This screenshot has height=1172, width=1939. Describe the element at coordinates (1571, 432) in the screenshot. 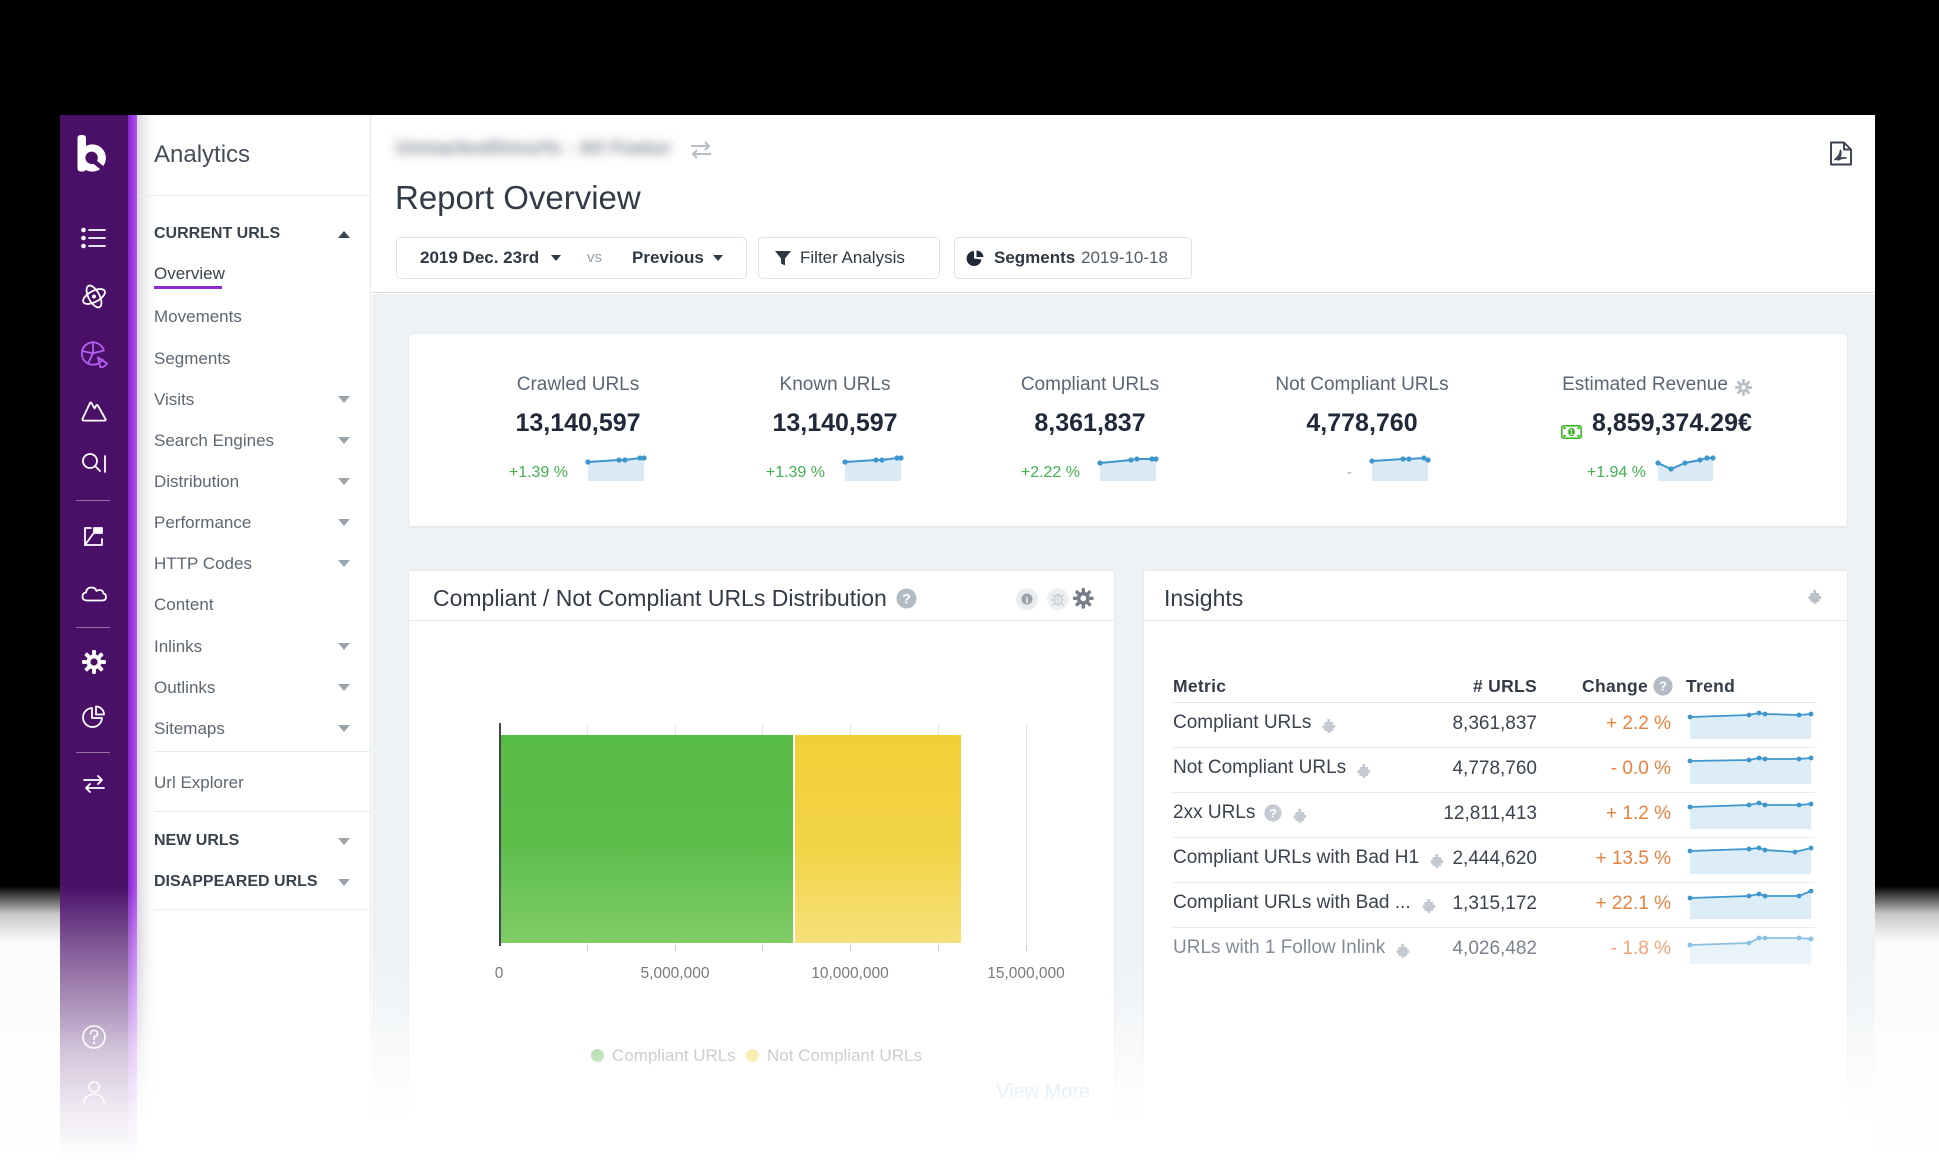

I see `svg-text: 1` at that location.